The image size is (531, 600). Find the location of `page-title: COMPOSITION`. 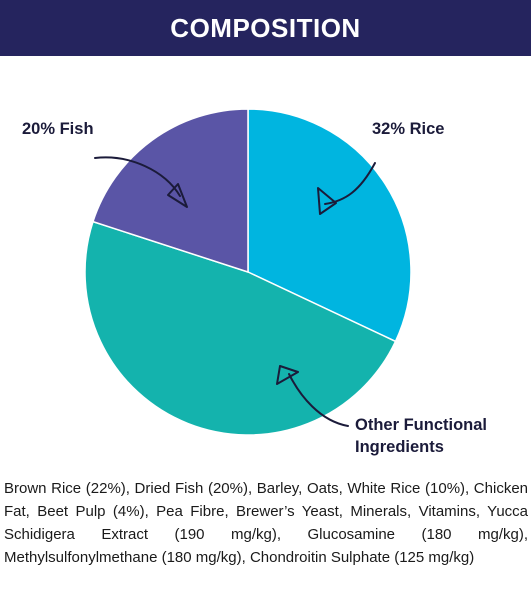

page-title: COMPOSITION is located at coordinates (265, 27).